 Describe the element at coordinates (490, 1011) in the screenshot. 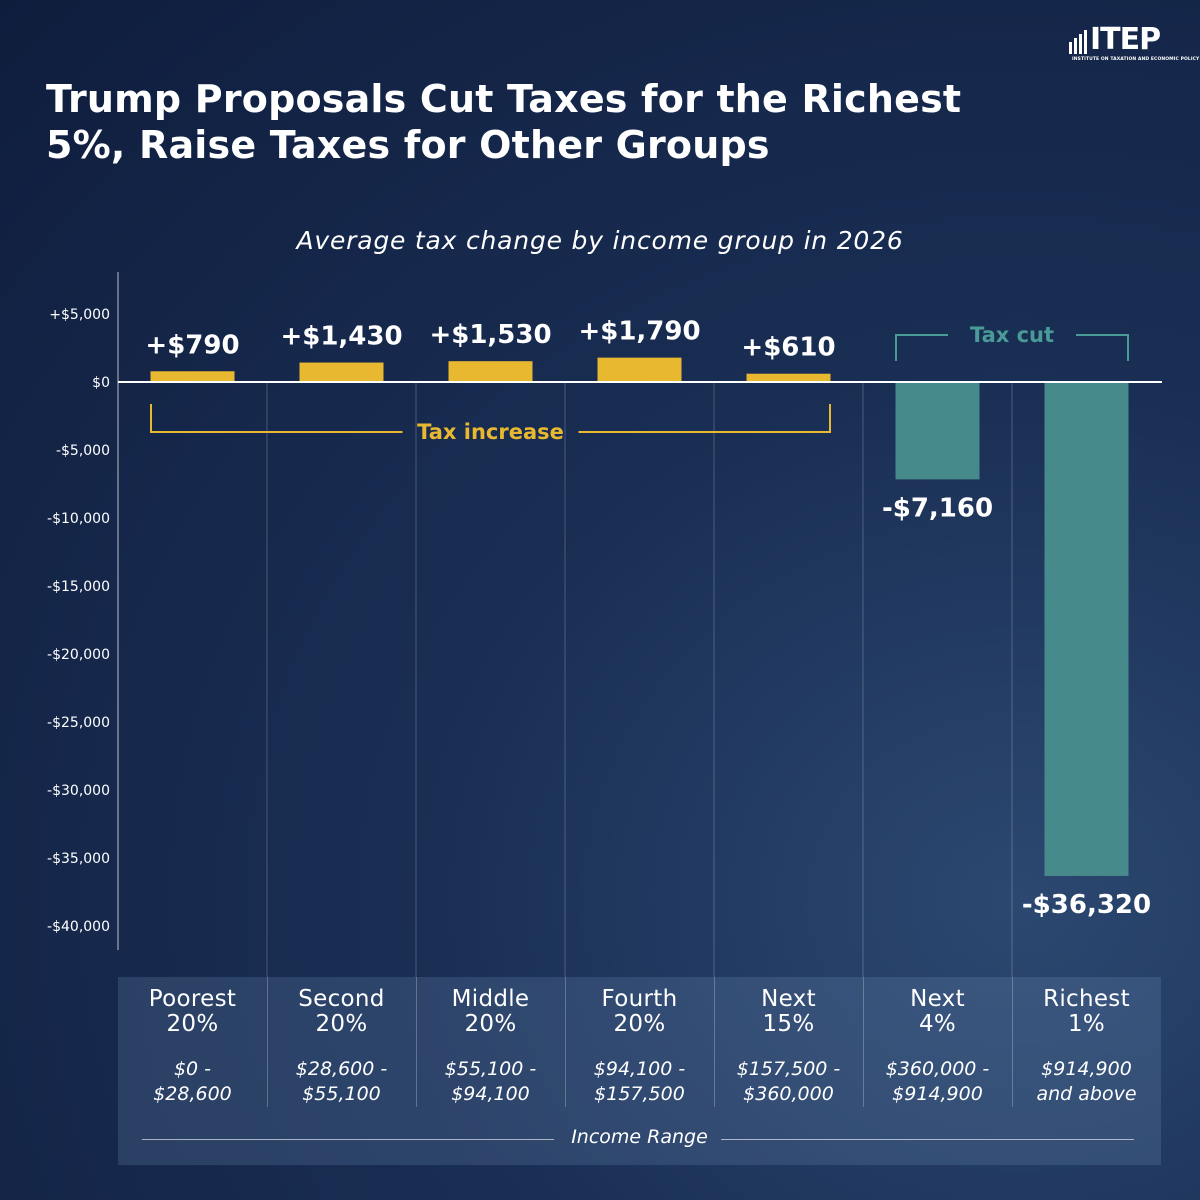

I see `category-name: Middle 20%` at that location.